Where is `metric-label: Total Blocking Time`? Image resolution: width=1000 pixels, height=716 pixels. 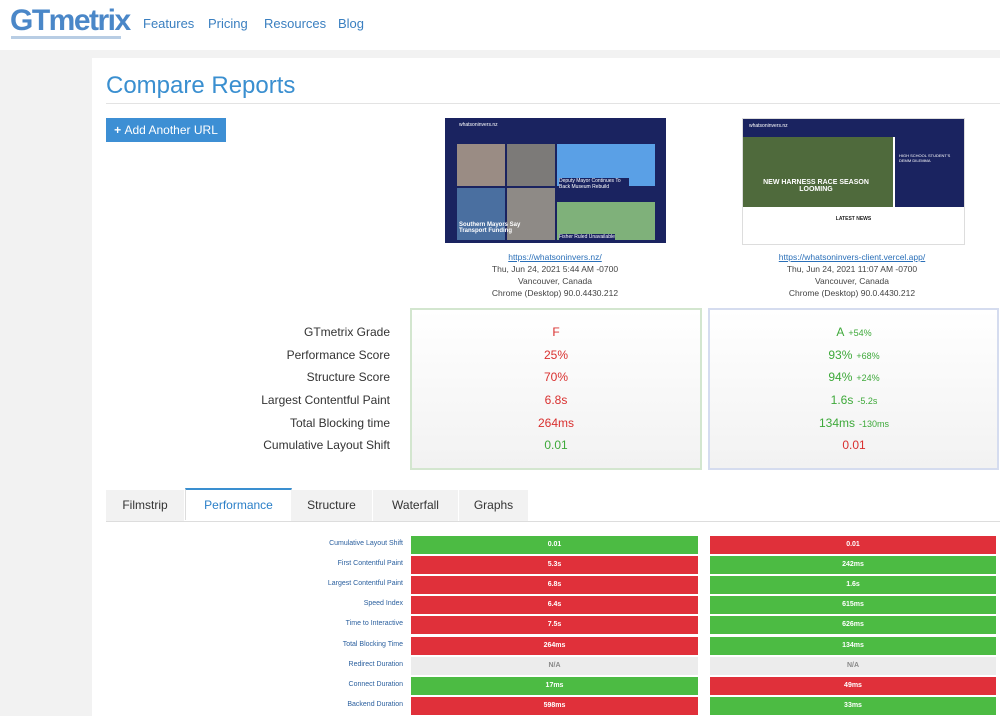
metric-label: Total Blocking Time is located at coordinates (372, 644).